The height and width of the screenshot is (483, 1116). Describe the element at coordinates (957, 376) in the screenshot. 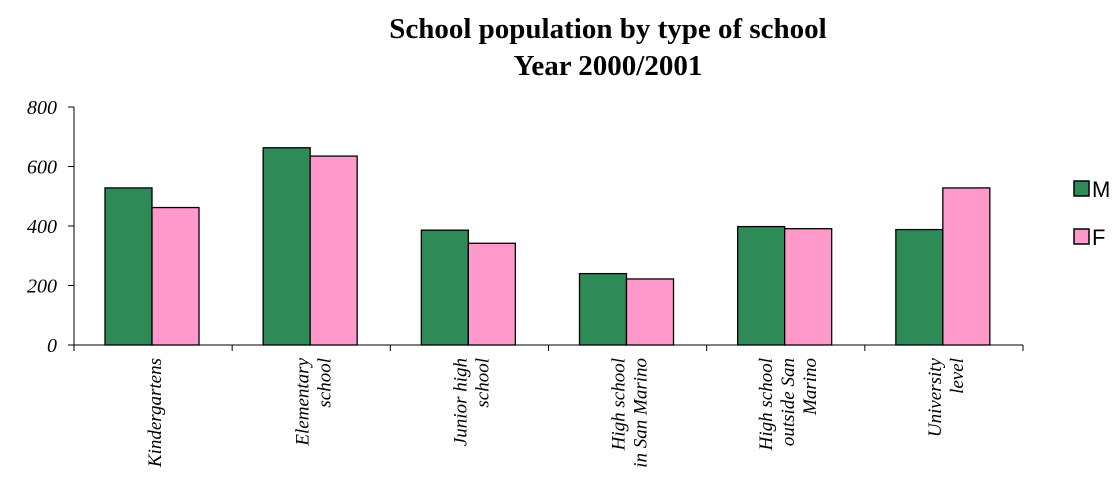

I see `x-category-label-line: level` at that location.